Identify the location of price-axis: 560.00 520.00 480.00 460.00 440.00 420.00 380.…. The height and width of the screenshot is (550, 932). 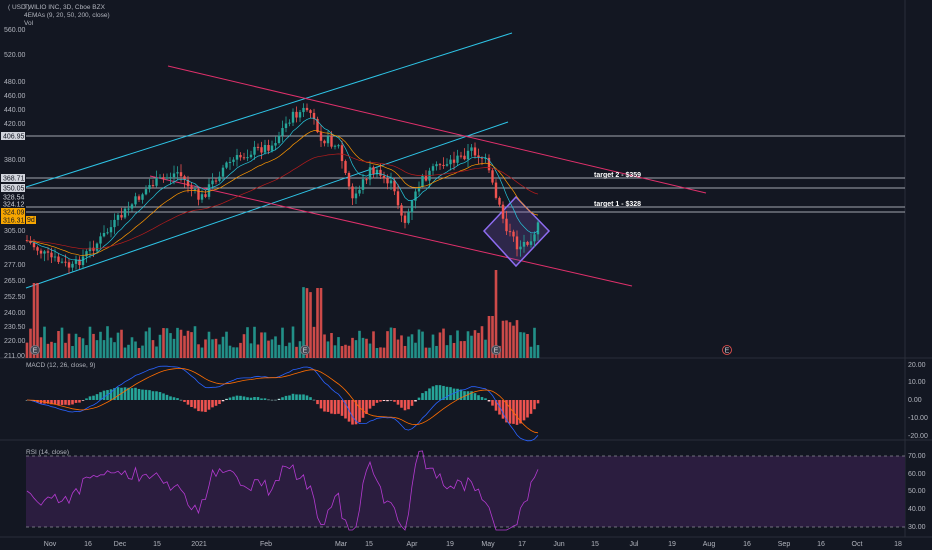
(15, 193).